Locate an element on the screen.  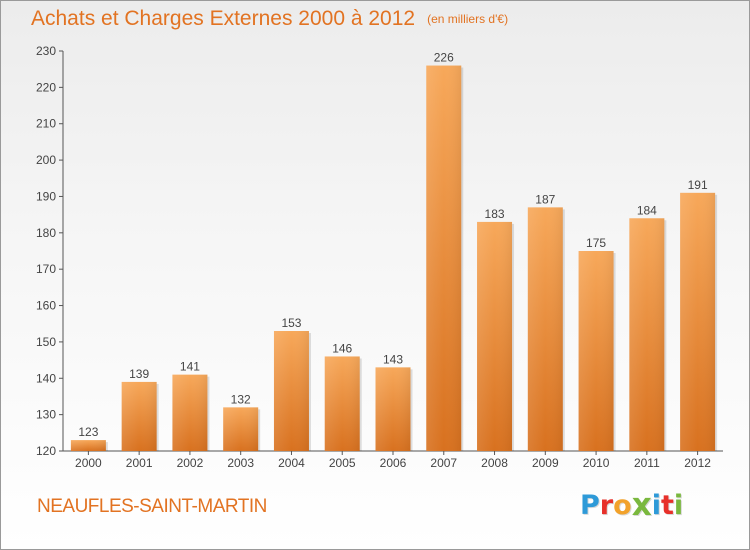
x-tick-label: 2001 is located at coordinates (139, 463).